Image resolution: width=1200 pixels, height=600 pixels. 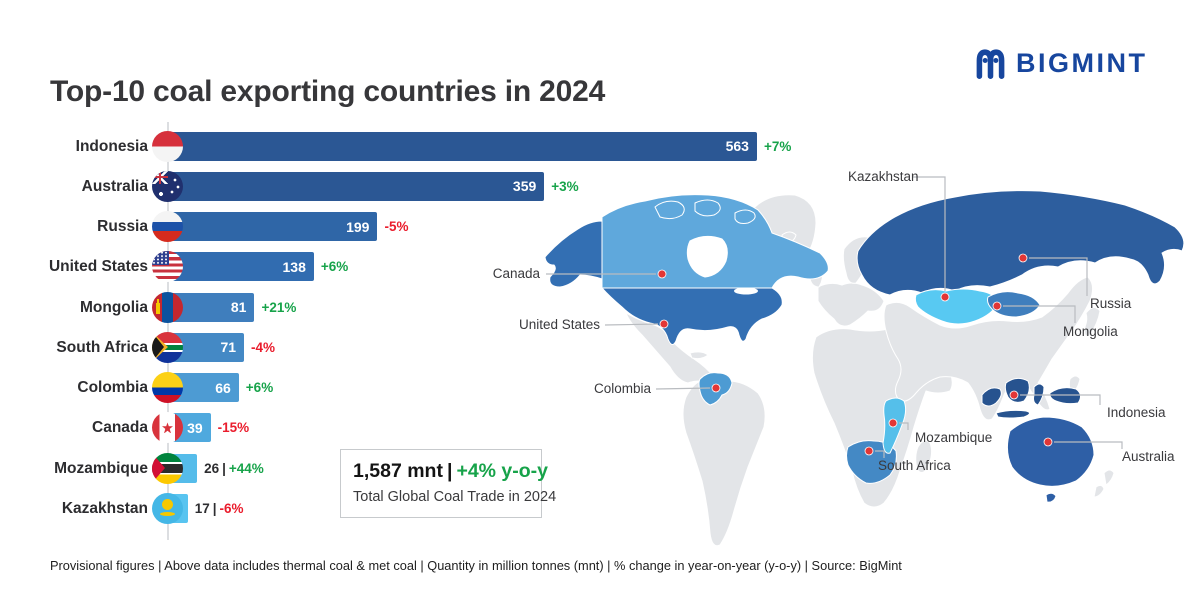 What do you see at coordinates (707, 256) in the screenshot?
I see `map-hudson-bay` at bounding box center [707, 256].